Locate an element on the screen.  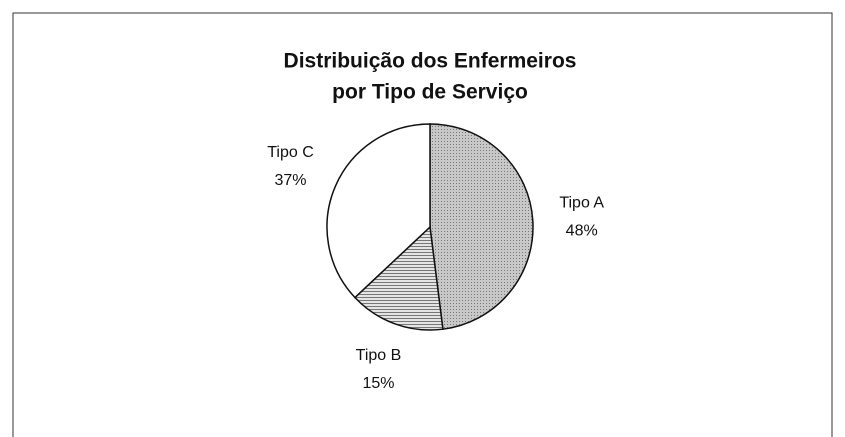
slice-value-label: 15% is located at coordinates (378, 383).